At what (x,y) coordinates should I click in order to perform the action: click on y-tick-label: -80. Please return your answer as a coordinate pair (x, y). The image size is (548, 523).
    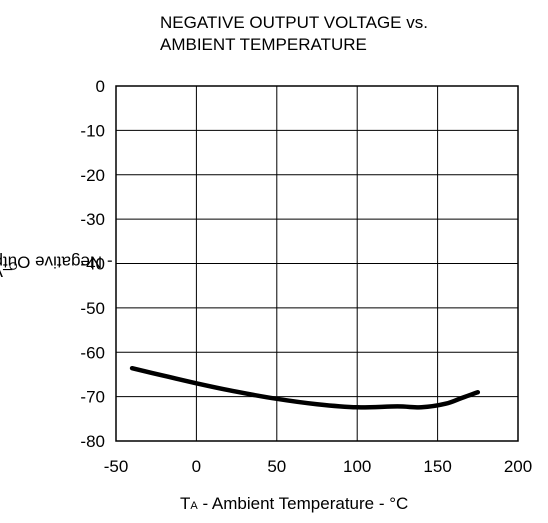
    Looking at the image, I should click on (92, 441).